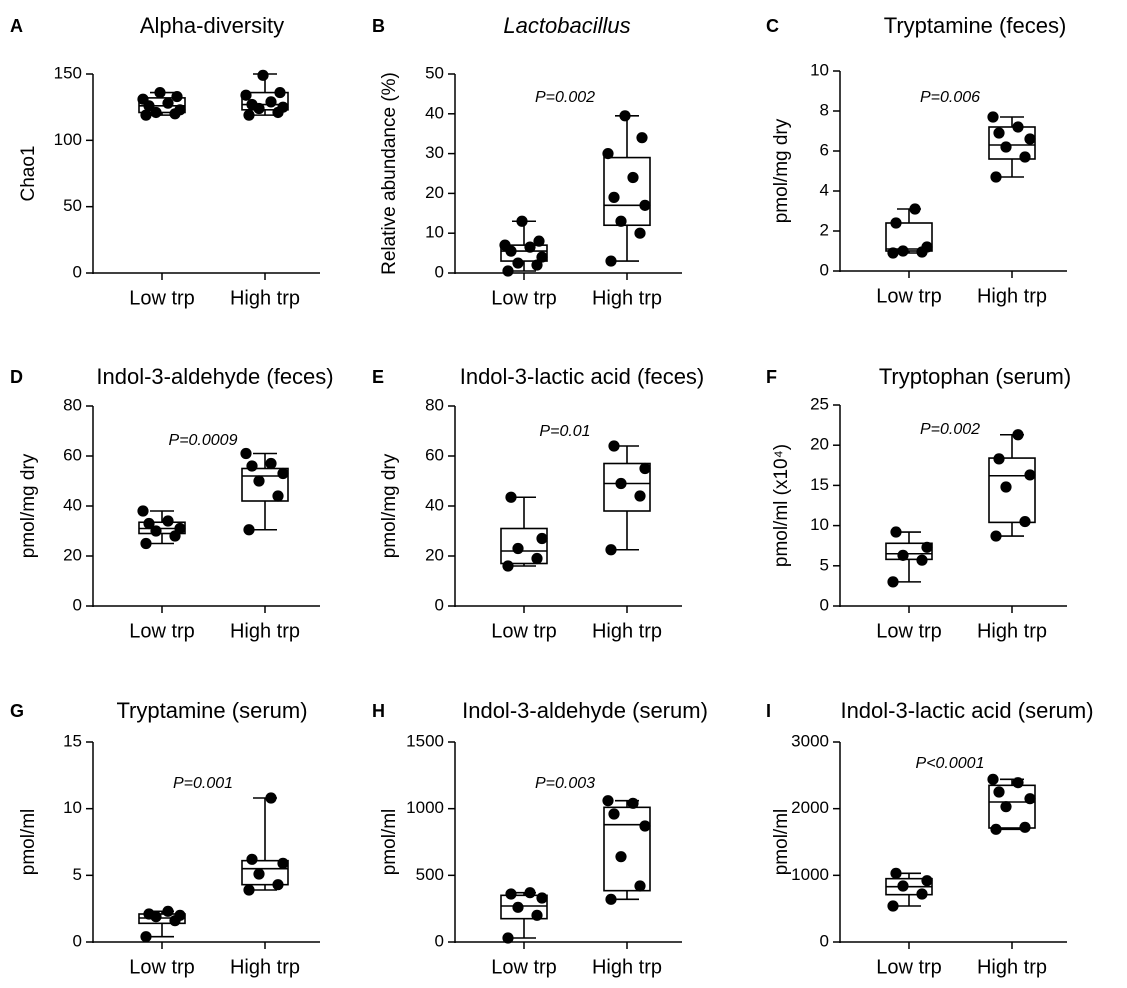 This screenshot has height=988, width=1127. Describe the element at coordinates (434, 152) in the screenshot. I see `y-tick-label: 30` at that location.